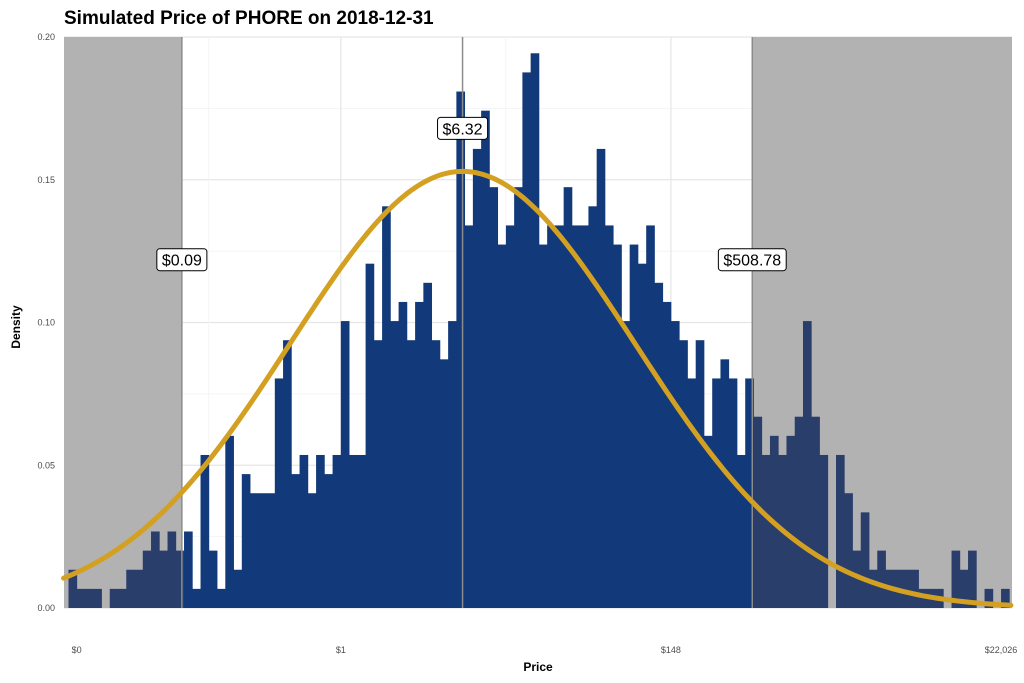 This screenshot has height=683, width=1024. I want to click on annotation-label: $6.32, so click(463, 128).